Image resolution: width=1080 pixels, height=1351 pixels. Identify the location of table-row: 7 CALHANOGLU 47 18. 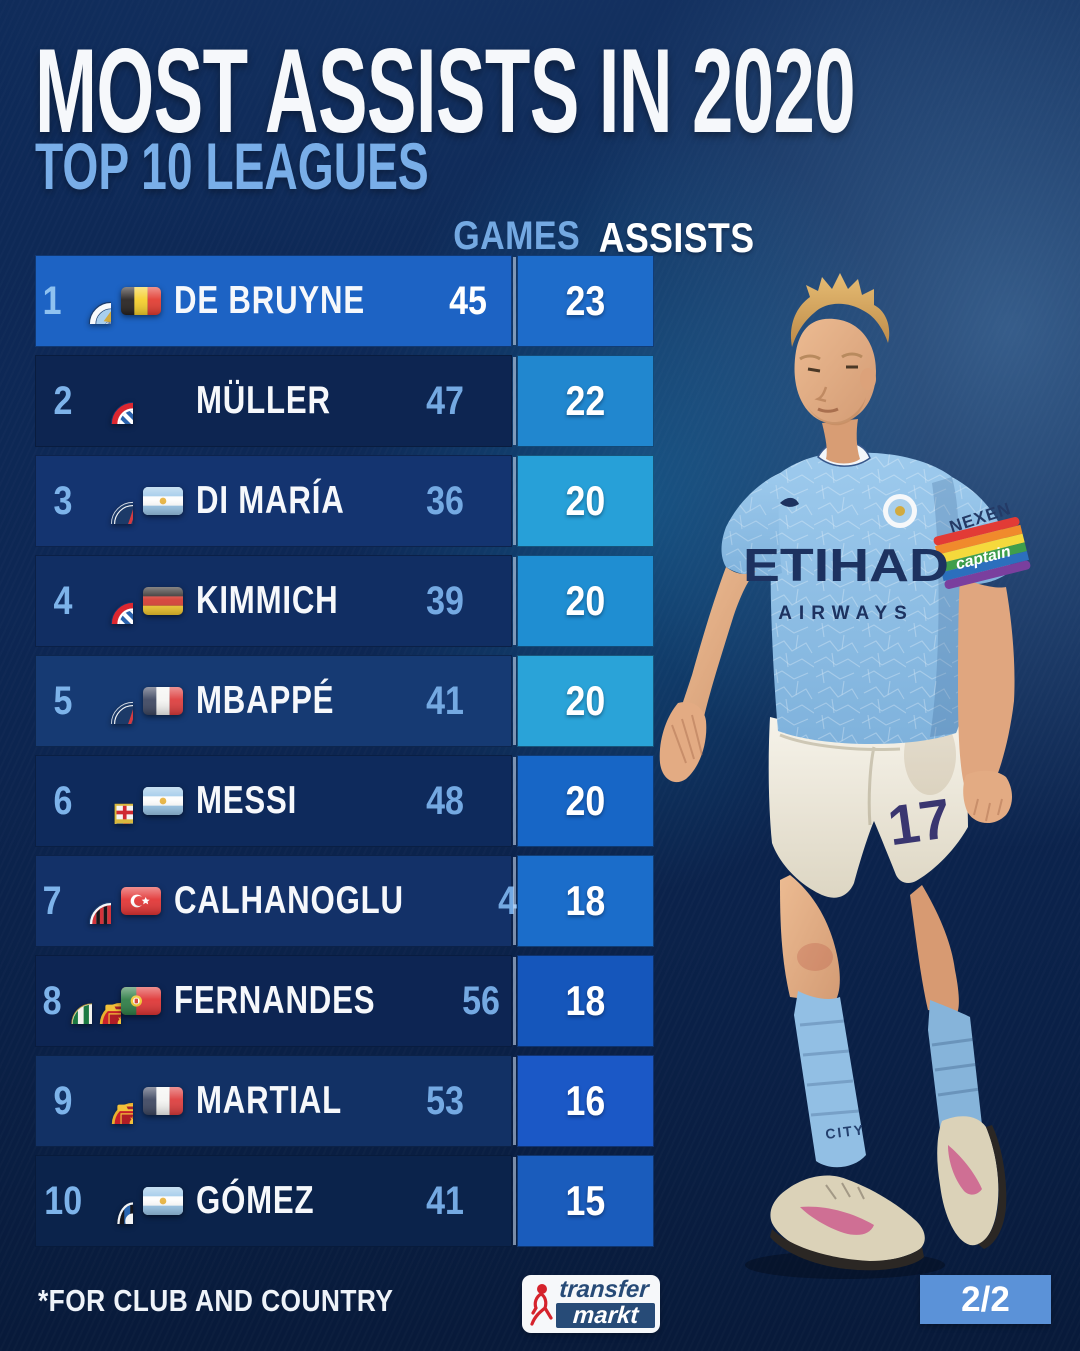
(347, 901).